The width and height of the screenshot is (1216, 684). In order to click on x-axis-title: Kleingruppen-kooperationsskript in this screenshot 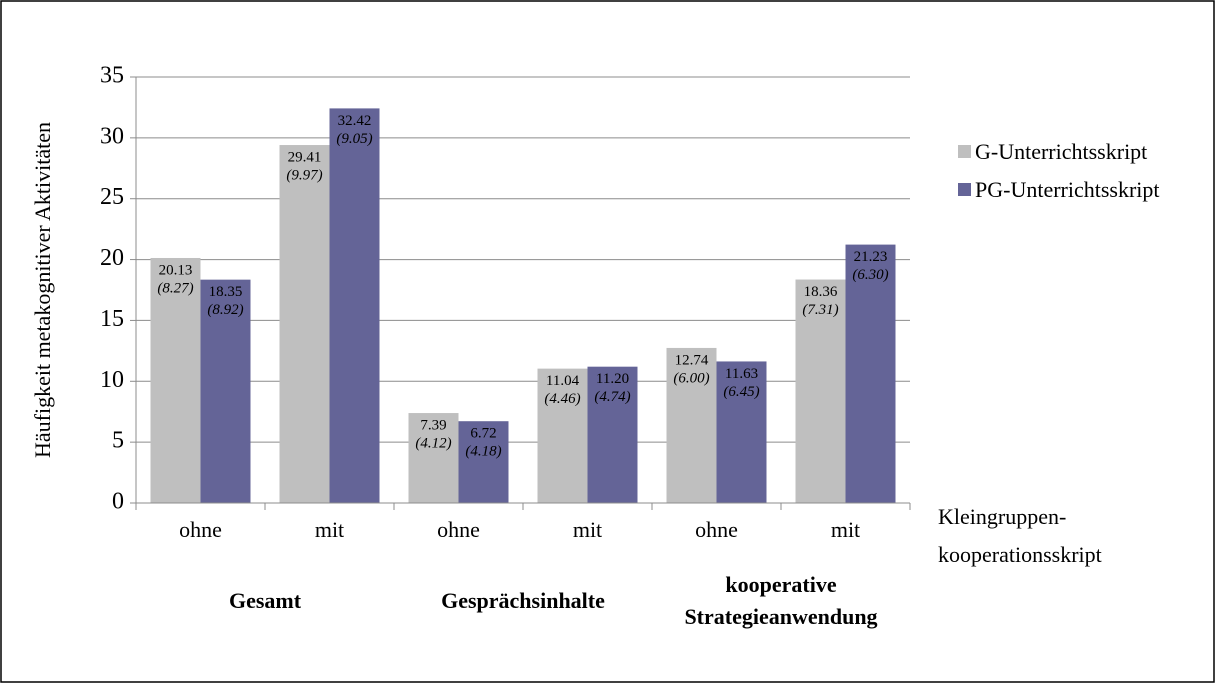, I will do `click(1020, 535)`.